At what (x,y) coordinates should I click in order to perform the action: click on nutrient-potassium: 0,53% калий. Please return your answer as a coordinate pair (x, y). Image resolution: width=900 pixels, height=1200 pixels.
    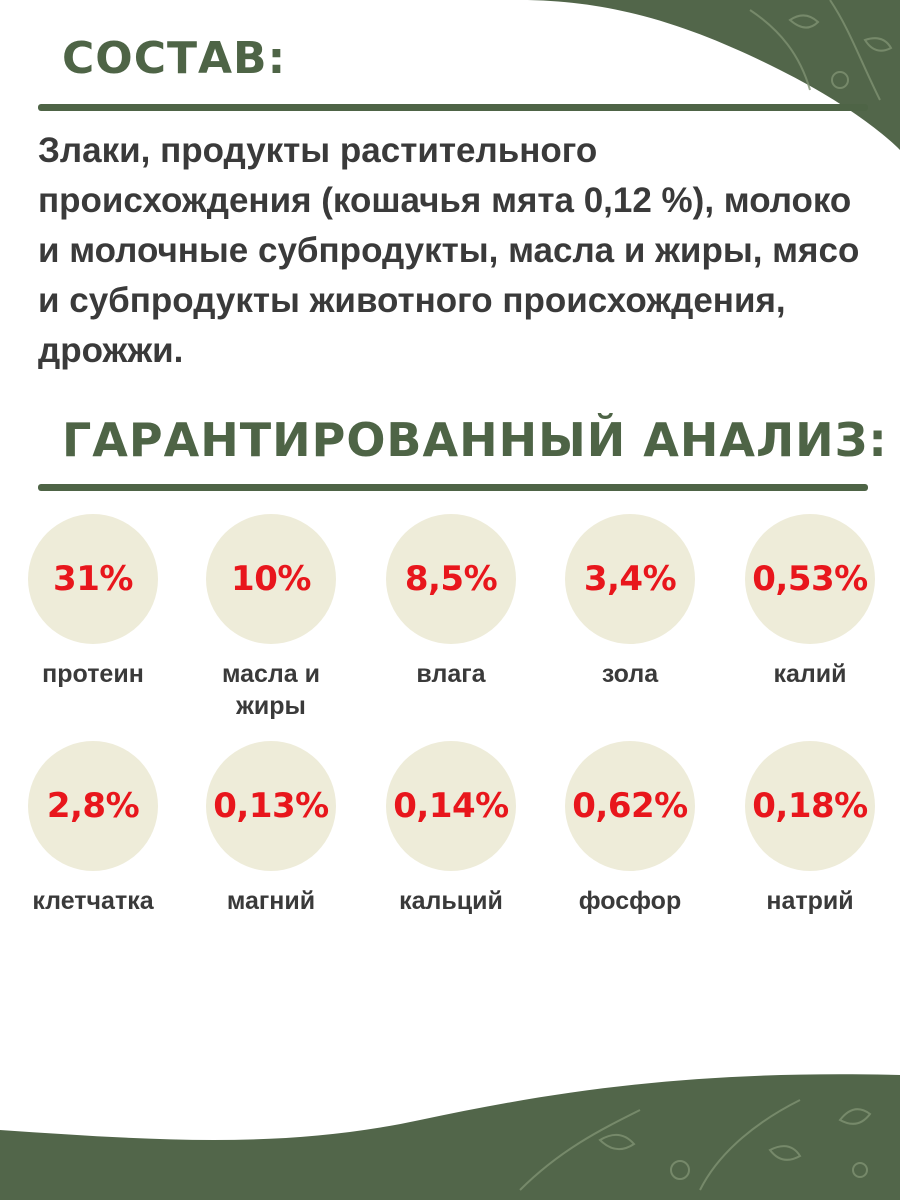
    Looking at the image, I should click on (810, 602).